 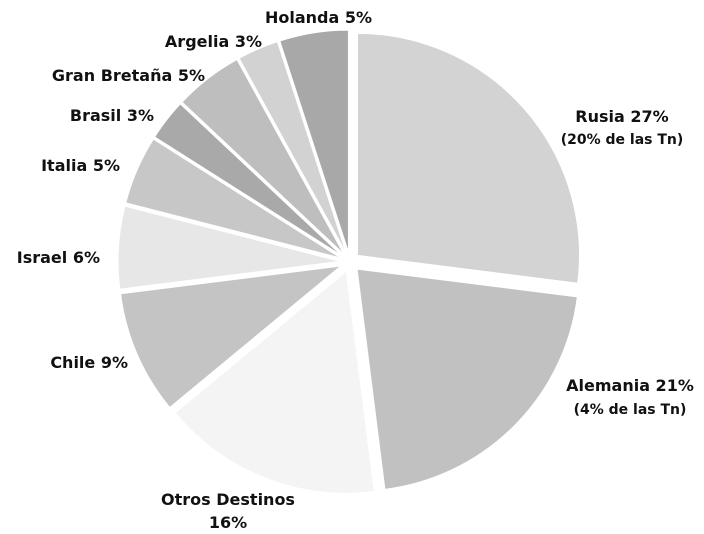 What do you see at coordinates (468, 158) in the screenshot?
I see `pie-slice-rusia` at bounding box center [468, 158].